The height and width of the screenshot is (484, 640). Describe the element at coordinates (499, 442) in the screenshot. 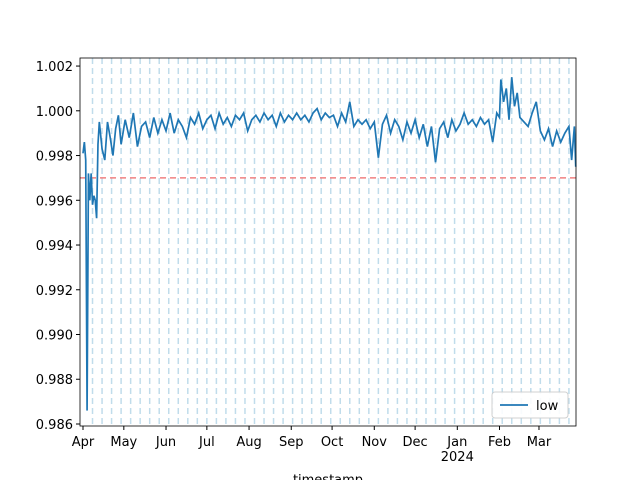

I see `x-tick-label: Feb` at that location.